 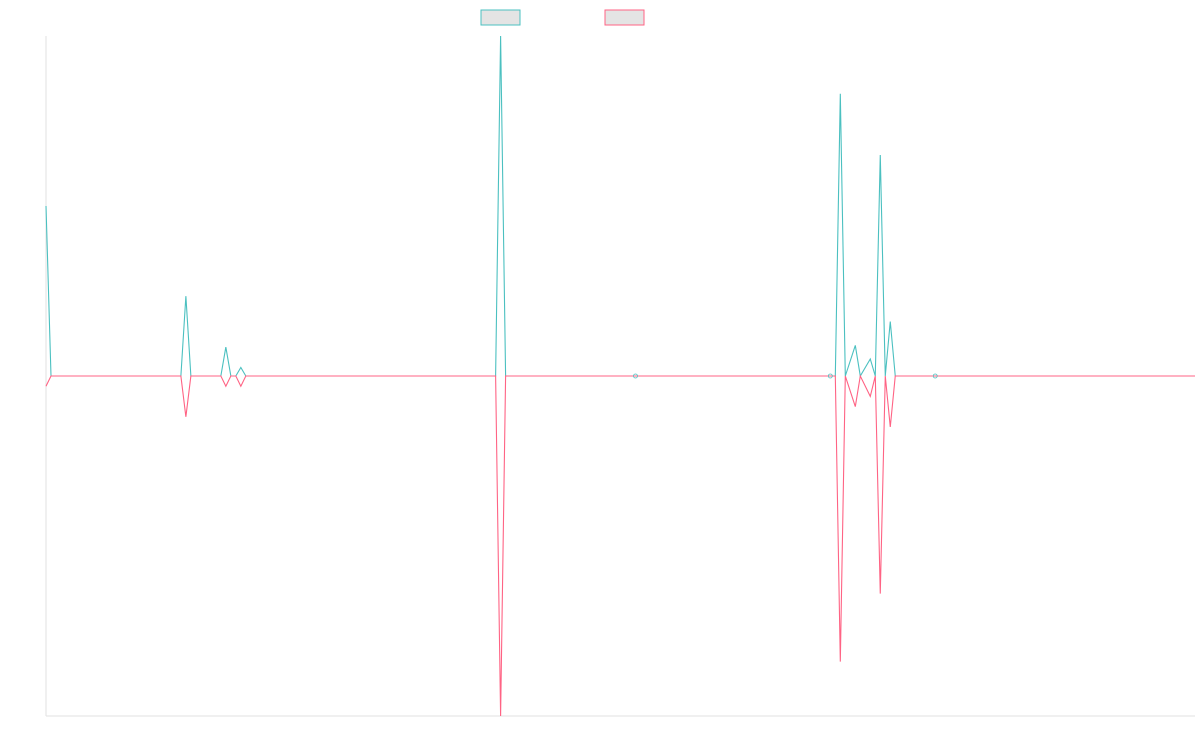 What do you see at coordinates (562, 17) in the screenshot?
I see `legend` at bounding box center [562, 17].